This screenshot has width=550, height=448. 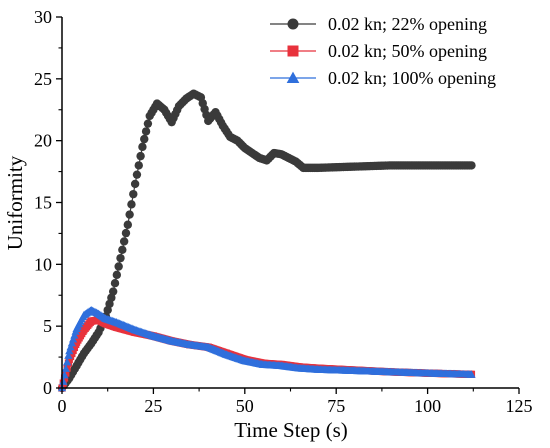 I want to click on legend-label: 0.02 kn; 22% opening, so click(x=407, y=24).